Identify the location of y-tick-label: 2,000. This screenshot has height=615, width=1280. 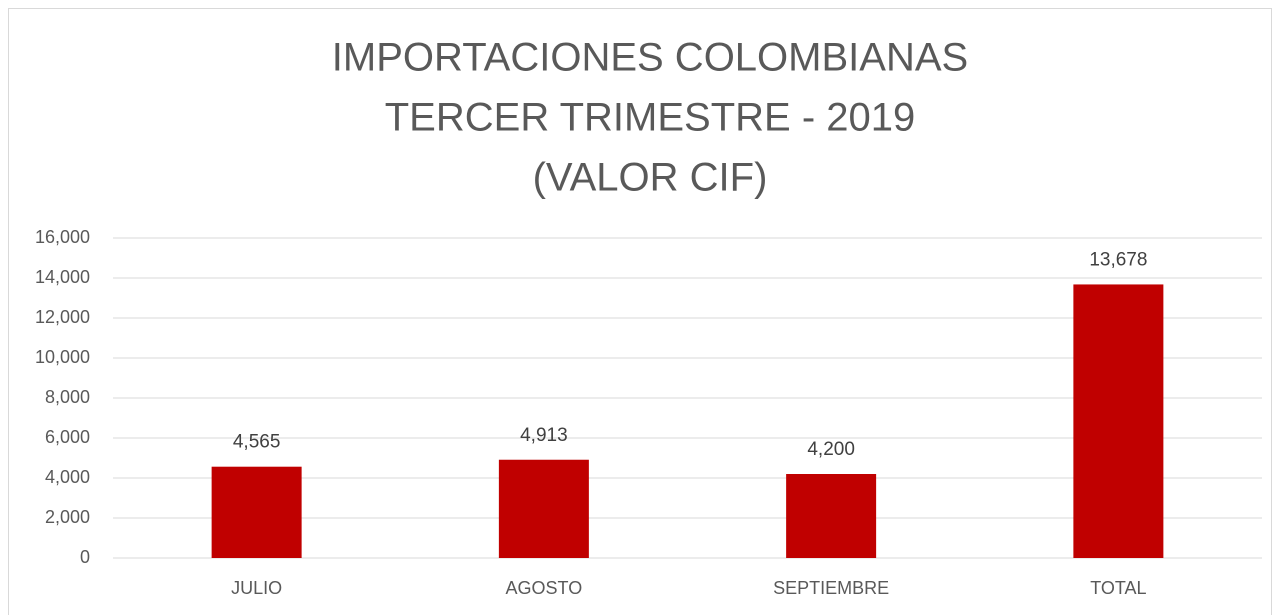
(67, 517).